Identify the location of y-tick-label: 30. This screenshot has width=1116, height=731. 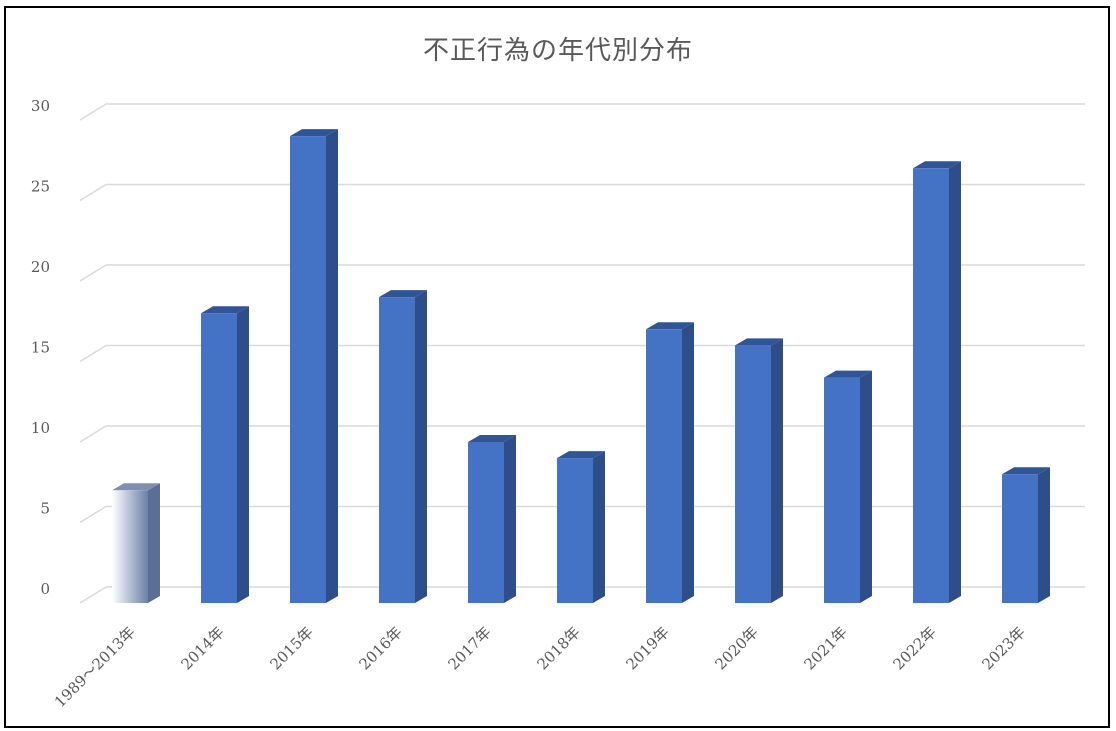
(40, 106).